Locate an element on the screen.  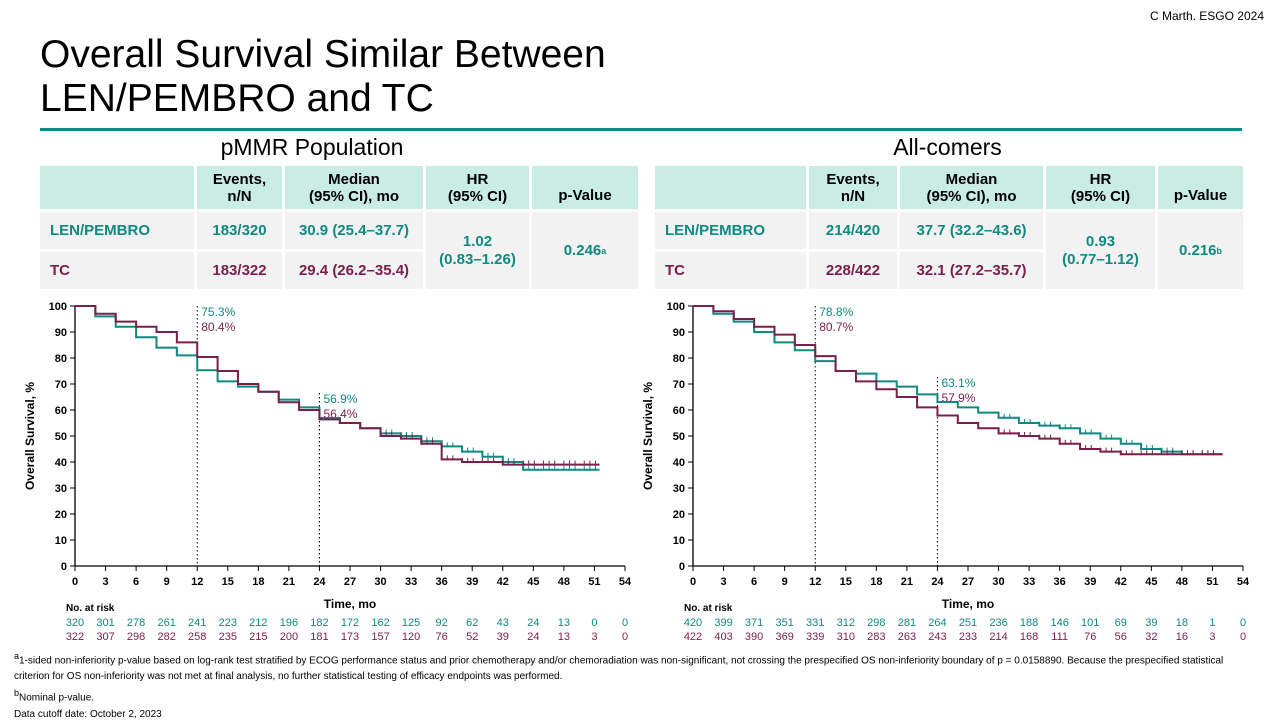
curve-lenpembro is located at coordinates (337, 388).